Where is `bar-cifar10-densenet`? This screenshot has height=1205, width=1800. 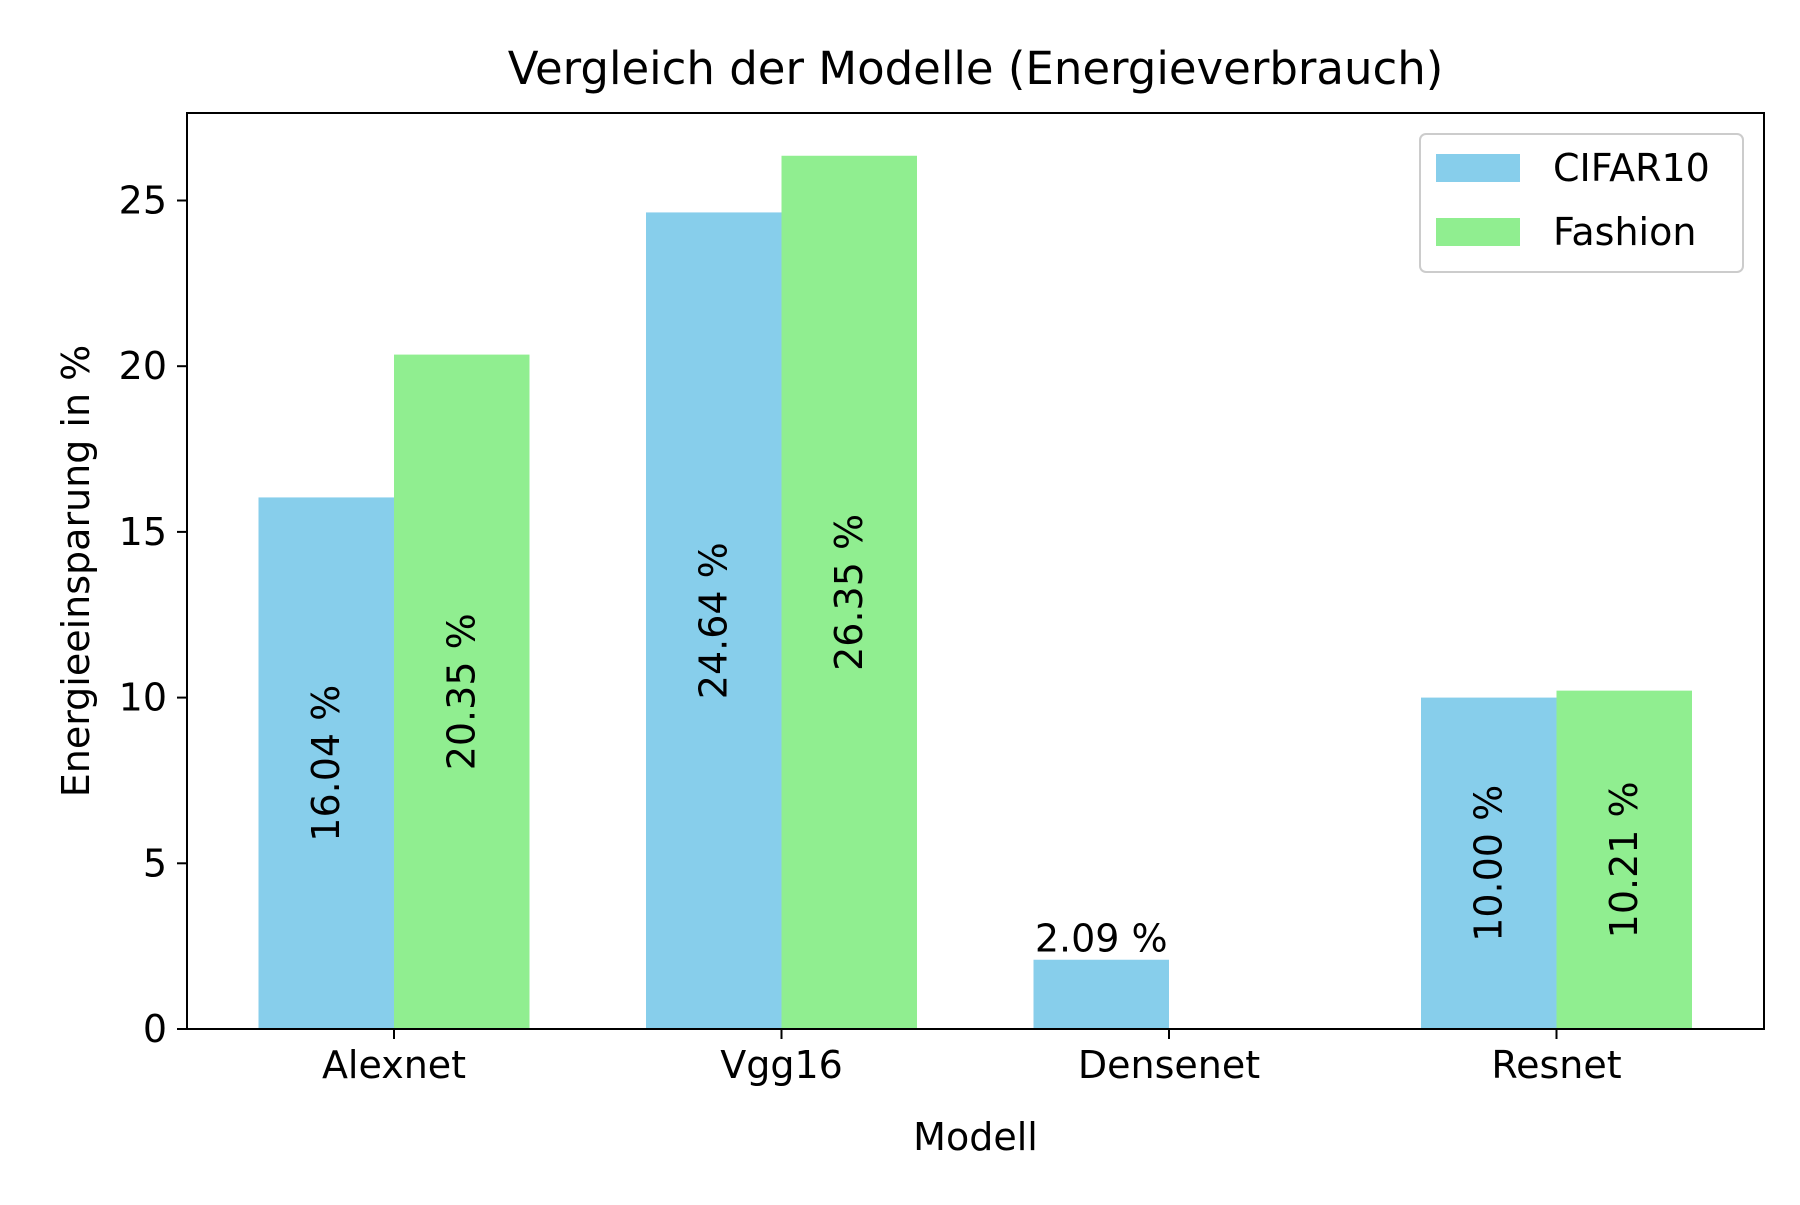 bar-cifar10-densenet is located at coordinates (1101, 994).